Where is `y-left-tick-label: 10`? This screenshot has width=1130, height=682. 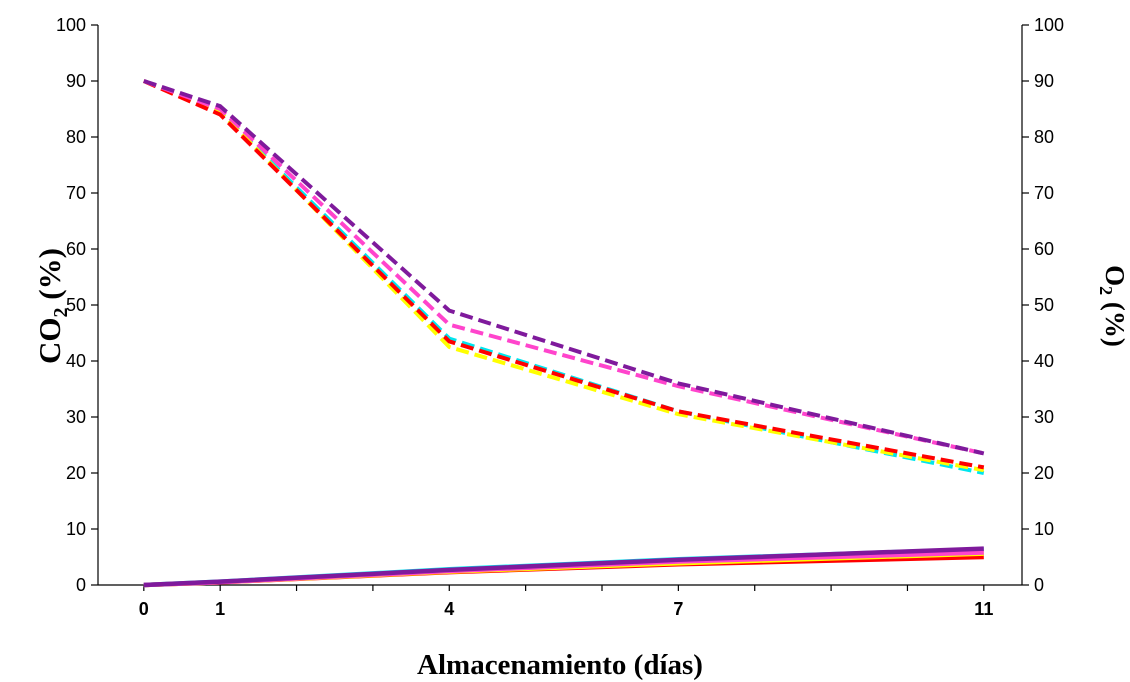 y-left-tick-label: 10 is located at coordinates (76, 529).